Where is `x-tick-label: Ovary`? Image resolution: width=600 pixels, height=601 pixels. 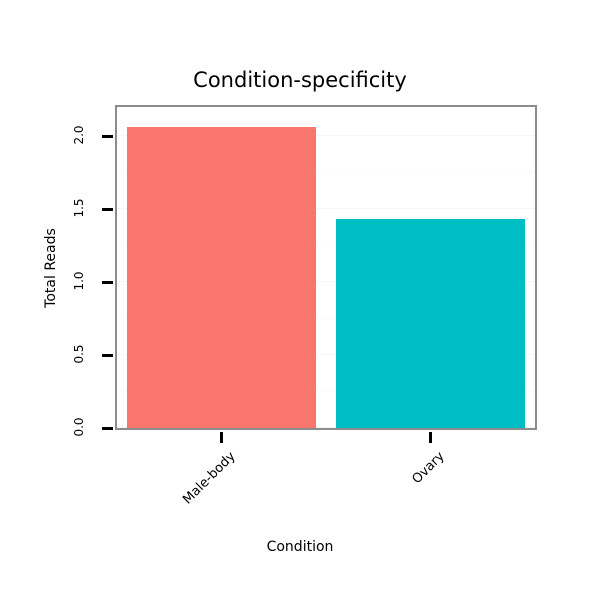 x-tick-label: Ovary is located at coordinates (428, 468).